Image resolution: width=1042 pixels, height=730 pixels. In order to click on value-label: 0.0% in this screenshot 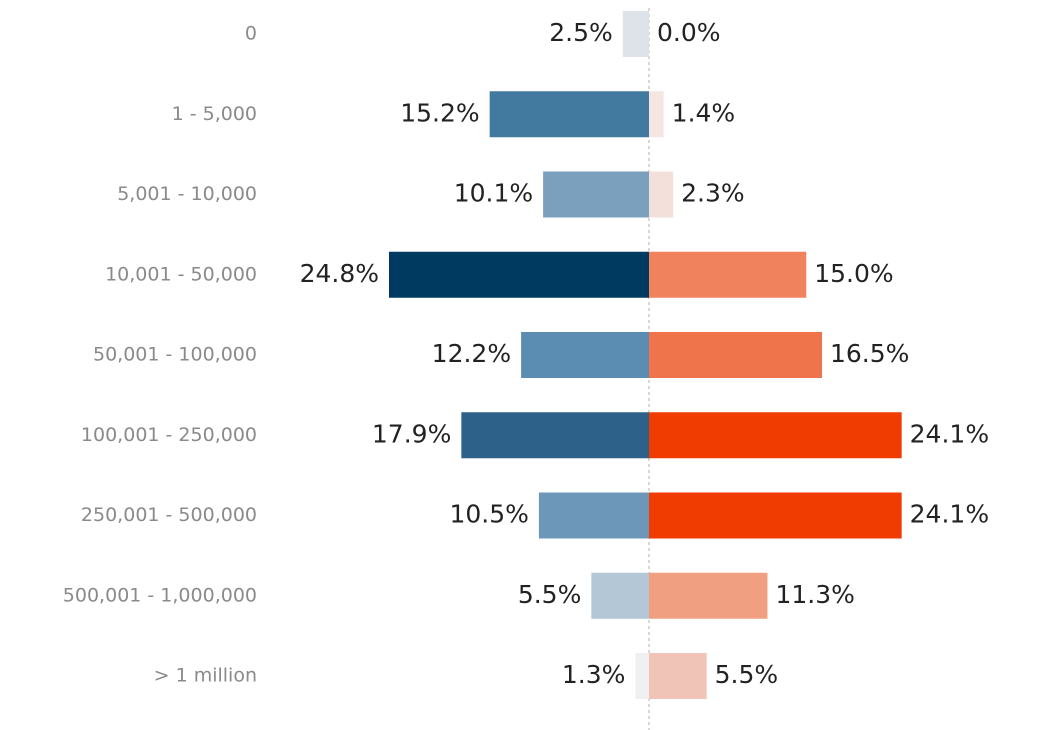, I will do `click(689, 32)`.